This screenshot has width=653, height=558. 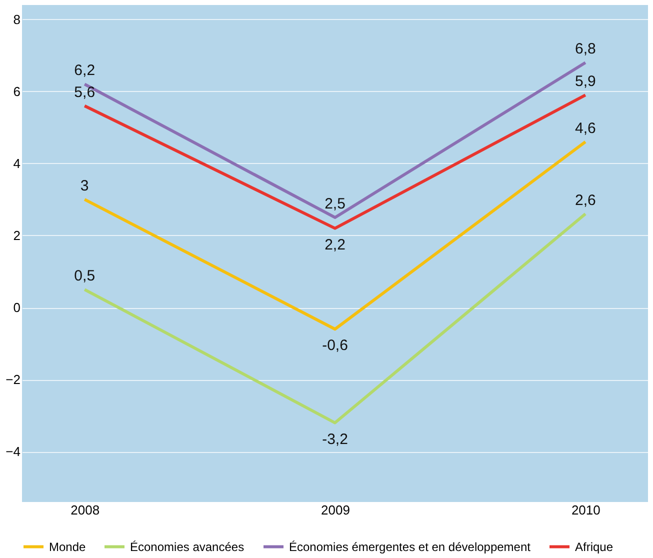 I want to click on data-label: 5,9, so click(x=585, y=81).